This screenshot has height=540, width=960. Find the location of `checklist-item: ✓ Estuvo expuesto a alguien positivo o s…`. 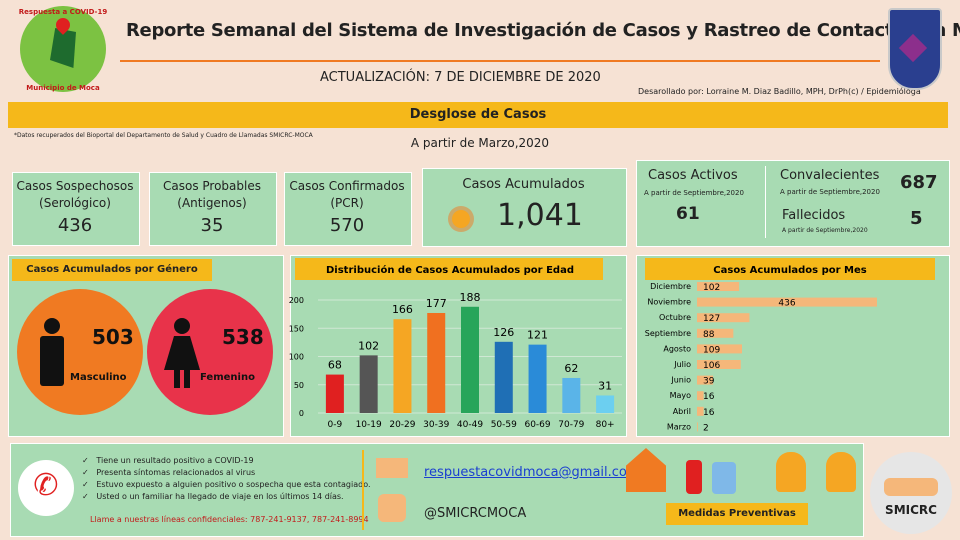

checklist-item: ✓ Estuvo expuesto a alguien positivo o s… is located at coordinates (226, 484).